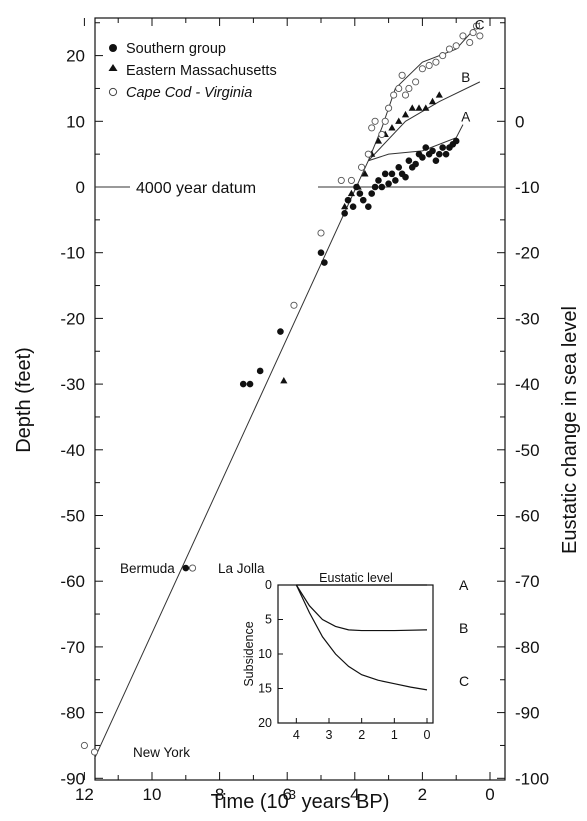 The image size is (587, 821). What do you see at coordinates (300, 188) in the screenshot?
I see `datum-line-group: 4000 year datum` at bounding box center [300, 188].